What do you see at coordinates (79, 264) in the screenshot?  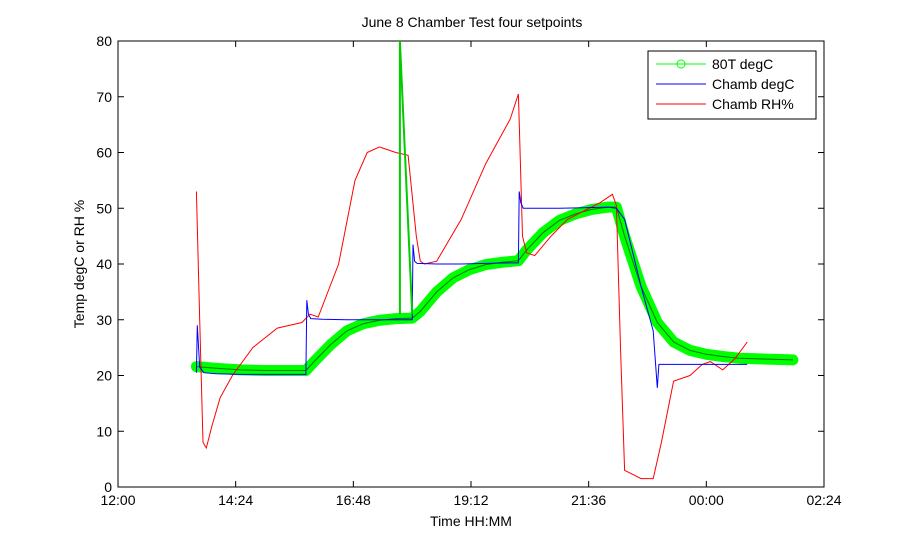 I see `y-axis-title: Temp degC or RH %` at bounding box center [79, 264].